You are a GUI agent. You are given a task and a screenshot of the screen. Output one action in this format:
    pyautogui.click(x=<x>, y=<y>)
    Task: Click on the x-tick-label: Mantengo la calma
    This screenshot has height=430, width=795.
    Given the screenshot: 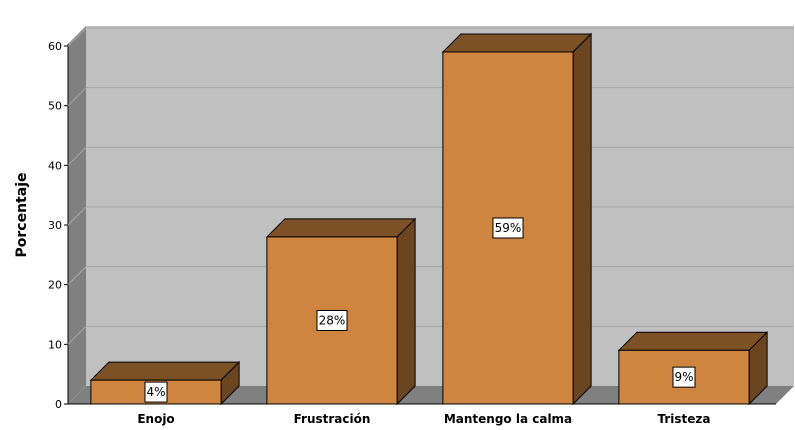 What is the action you would take?
    pyautogui.click(x=508, y=419)
    